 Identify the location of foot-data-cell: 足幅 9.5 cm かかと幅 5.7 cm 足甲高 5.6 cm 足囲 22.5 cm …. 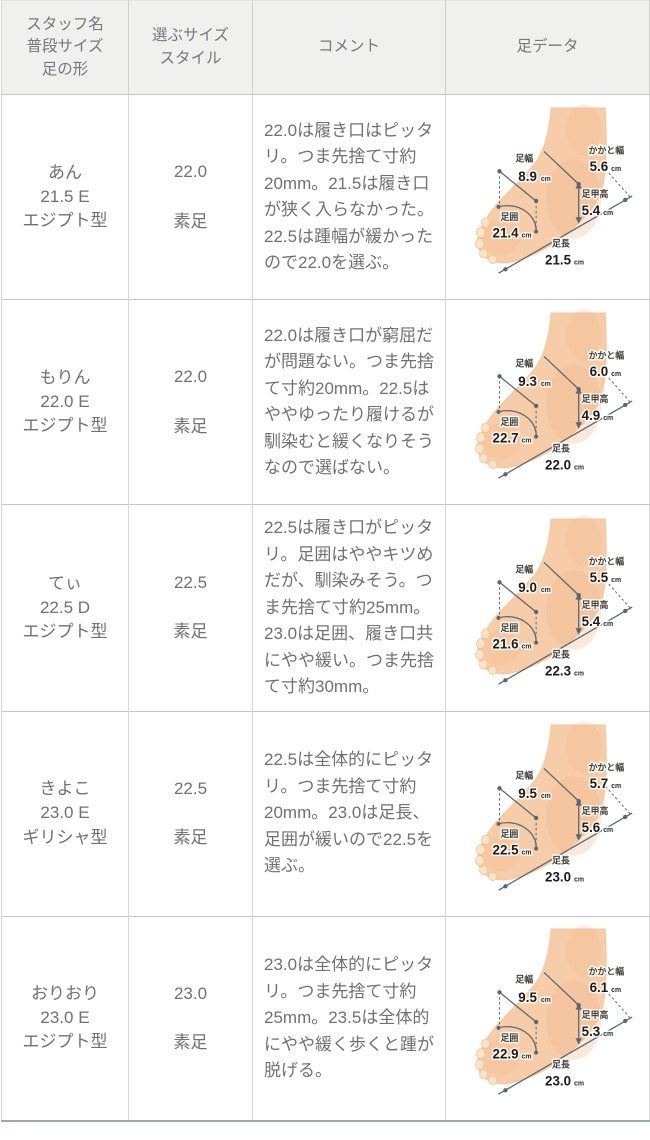
(547, 813).